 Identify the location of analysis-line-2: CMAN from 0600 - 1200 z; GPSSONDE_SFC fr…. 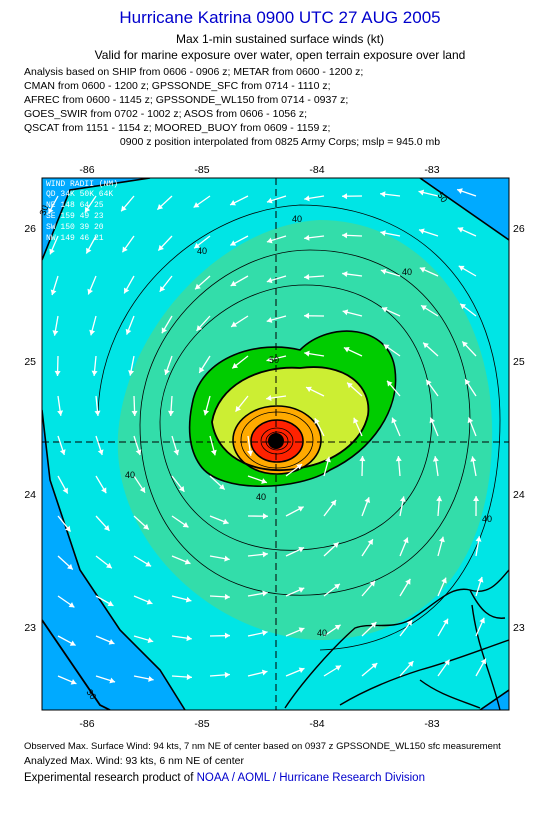
(177, 86).